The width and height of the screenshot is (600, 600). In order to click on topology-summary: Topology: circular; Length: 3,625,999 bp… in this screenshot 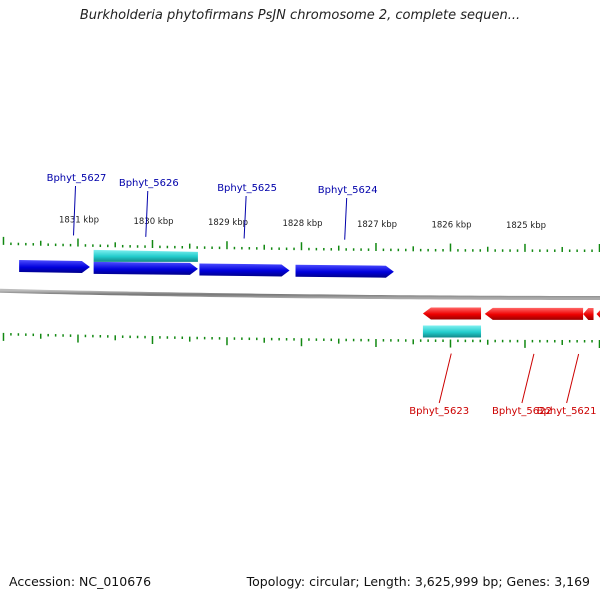, I will do `click(418, 581)`.